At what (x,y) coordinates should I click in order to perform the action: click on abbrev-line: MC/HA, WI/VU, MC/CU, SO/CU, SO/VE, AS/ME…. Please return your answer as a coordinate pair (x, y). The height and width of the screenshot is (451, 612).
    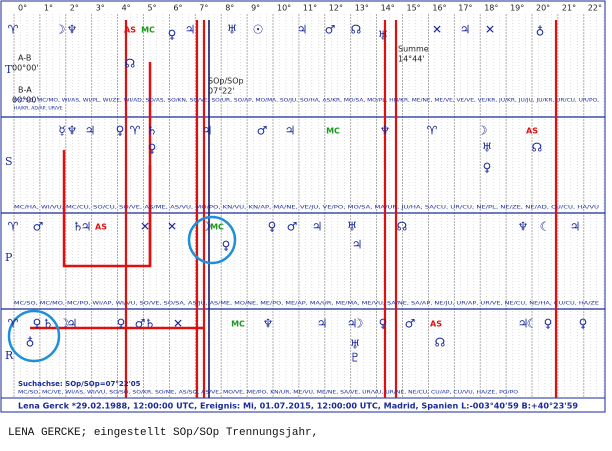
    Looking at the image, I should click on (306, 208).